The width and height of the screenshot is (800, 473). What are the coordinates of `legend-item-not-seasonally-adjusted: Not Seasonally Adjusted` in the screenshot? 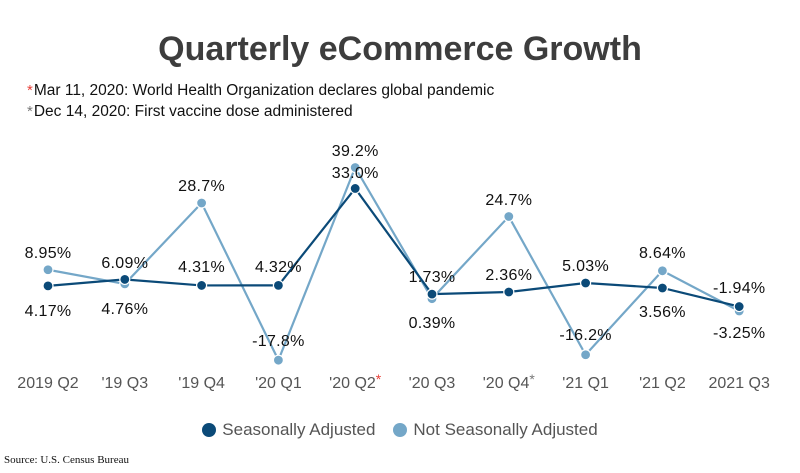 It's located at (495, 430).